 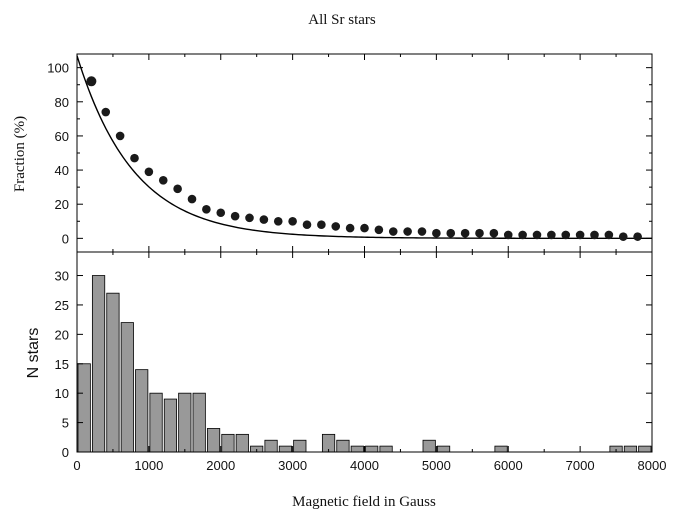 I want to click on histogram-ytick-label: 5, so click(x=65, y=423).